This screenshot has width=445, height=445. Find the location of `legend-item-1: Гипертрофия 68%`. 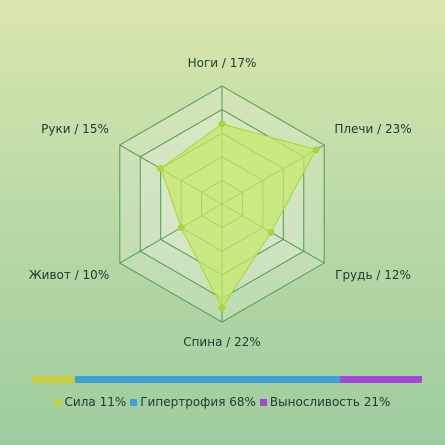

legend-item-1: Гипертрофия 68% is located at coordinates (193, 402).